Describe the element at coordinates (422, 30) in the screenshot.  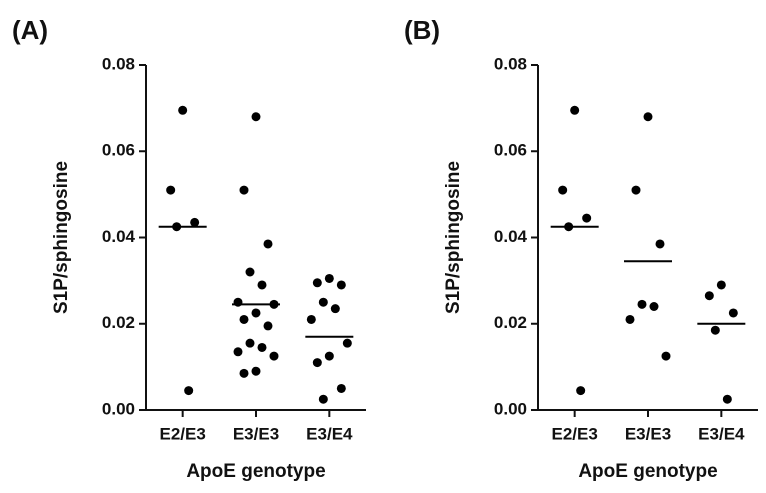
I see `panel-label: (B)` at that location.